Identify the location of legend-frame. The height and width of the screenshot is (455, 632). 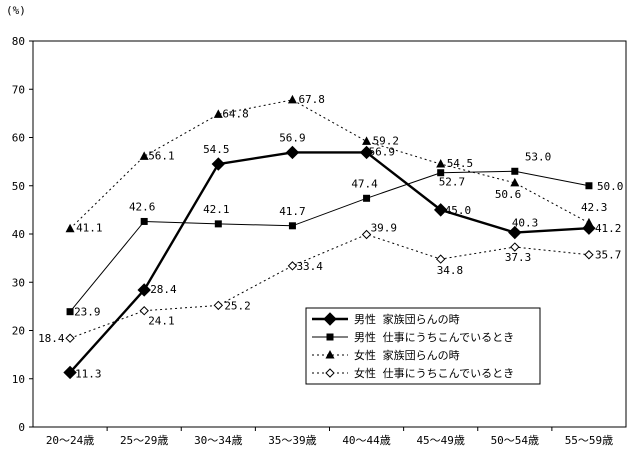
(423, 346).